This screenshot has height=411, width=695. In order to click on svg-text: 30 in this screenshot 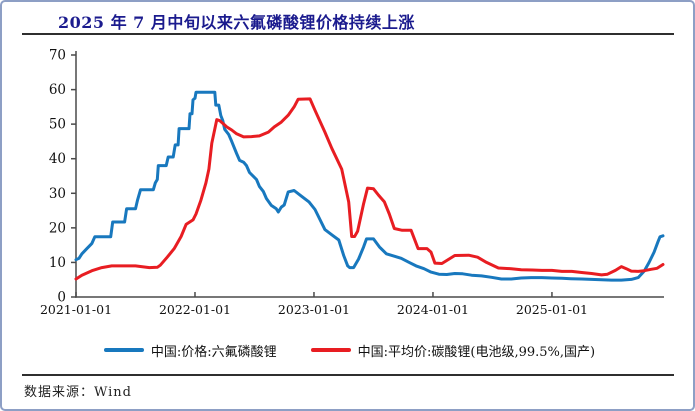, I will do `click(57, 194)`.